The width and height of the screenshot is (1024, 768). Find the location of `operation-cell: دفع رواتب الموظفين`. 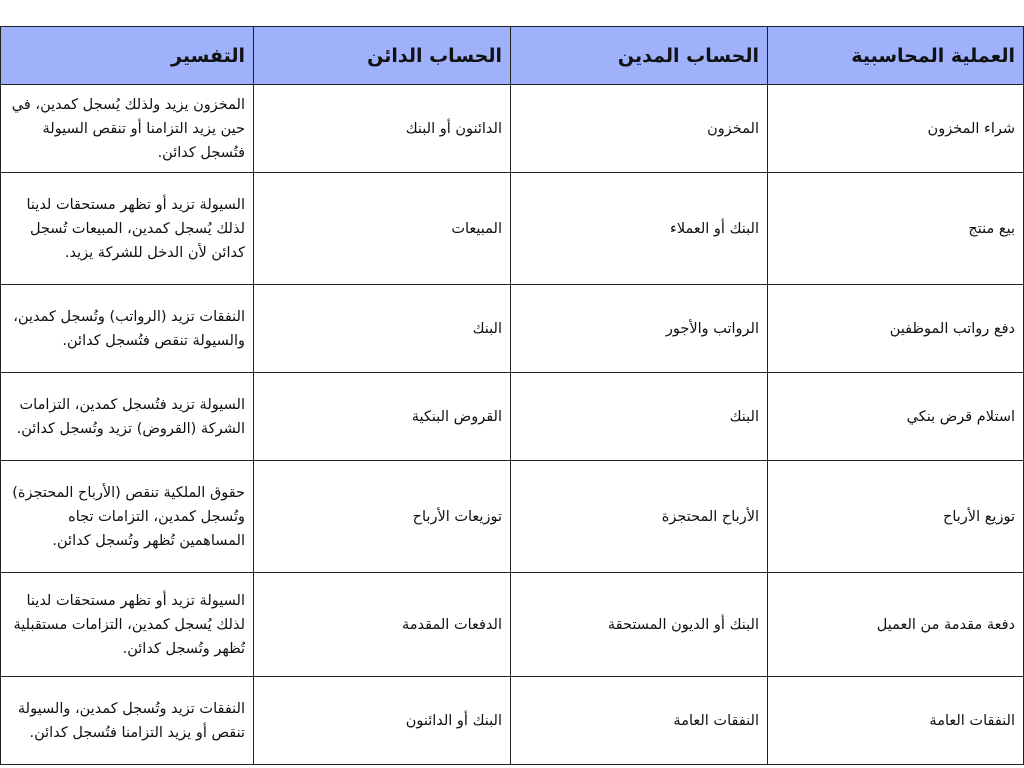

operation-cell: دفع رواتب الموظفين is located at coordinates (895, 328).